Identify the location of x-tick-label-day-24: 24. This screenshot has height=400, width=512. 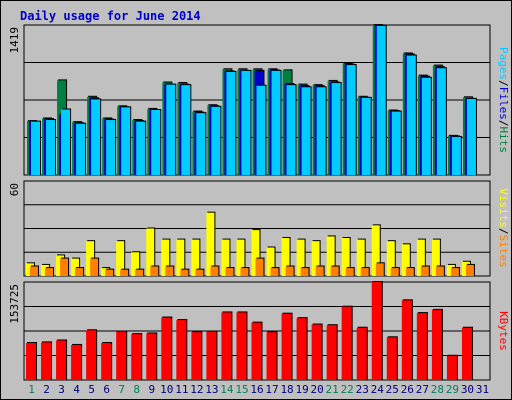
(378, 389).